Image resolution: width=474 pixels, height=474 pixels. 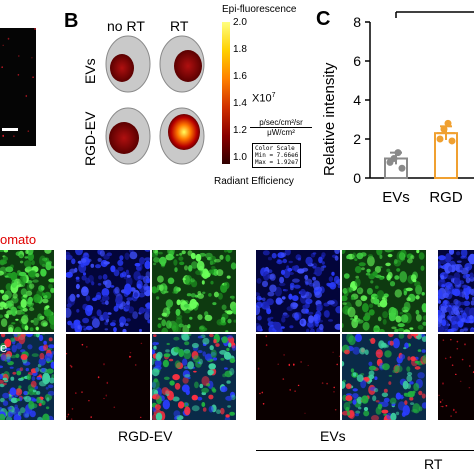 I want to click on col-label-no-rt: no RT, so click(x=126, y=26).